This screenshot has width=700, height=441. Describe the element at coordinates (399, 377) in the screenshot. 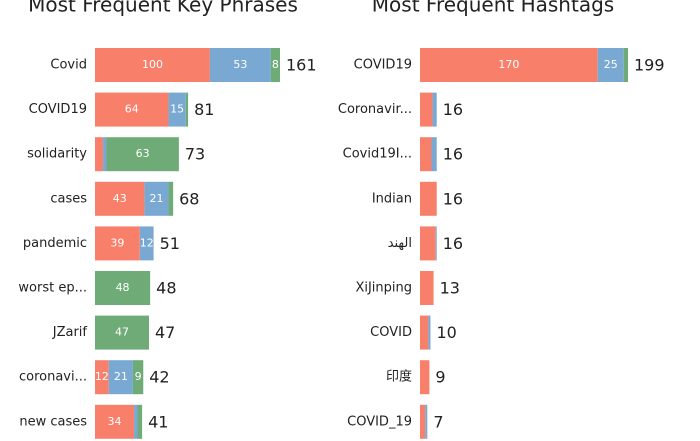

I see `category-label: 印度` at that location.